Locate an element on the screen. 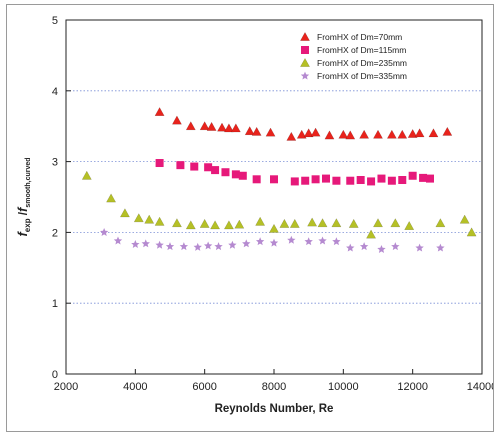 The width and height of the screenshot is (502, 438). y-tick-label: 3 is located at coordinates (55, 163).